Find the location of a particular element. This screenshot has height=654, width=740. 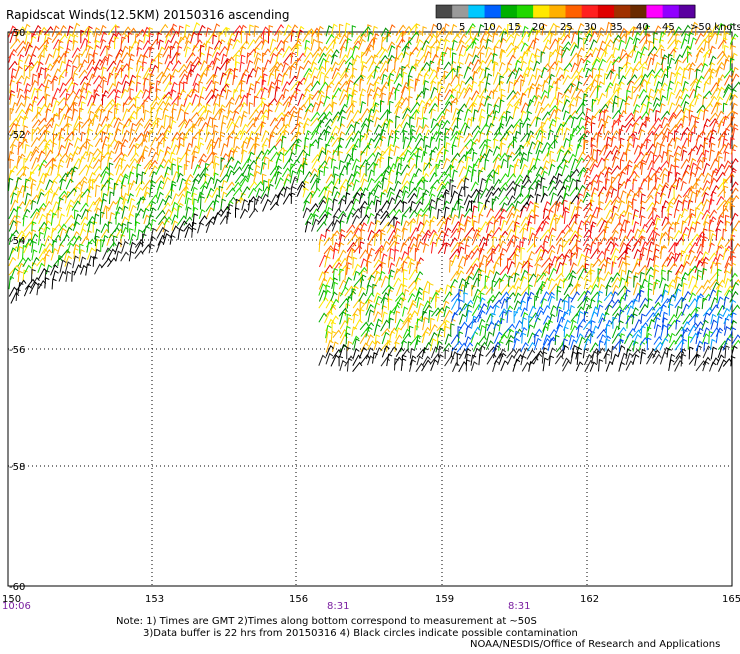

lat-label: -58 is located at coordinates (17, 467).